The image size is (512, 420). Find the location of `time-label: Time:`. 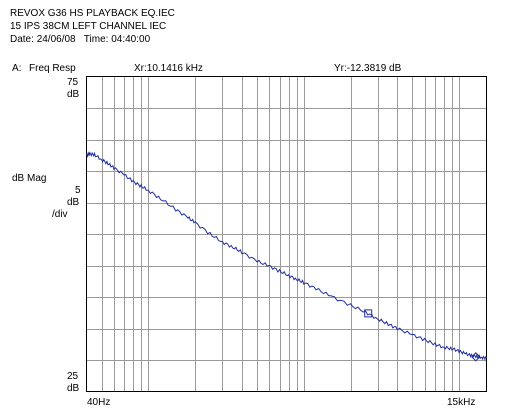

time-label: Time: is located at coordinates (96, 39).